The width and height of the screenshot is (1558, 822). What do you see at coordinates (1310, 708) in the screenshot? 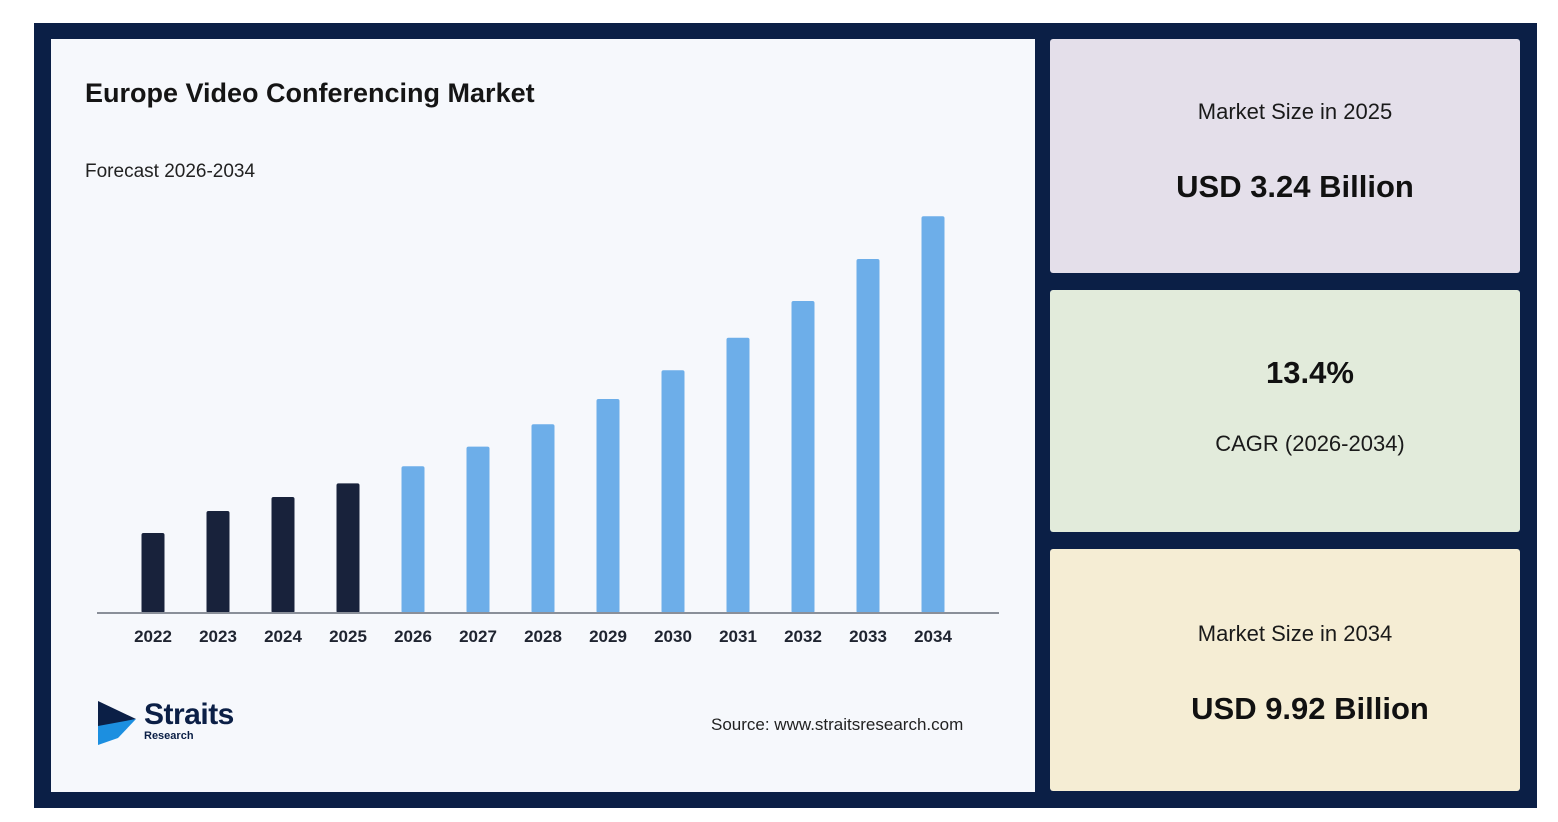
I see `market-size-2034-value: USD 9.92 Billion` at bounding box center [1310, 708].